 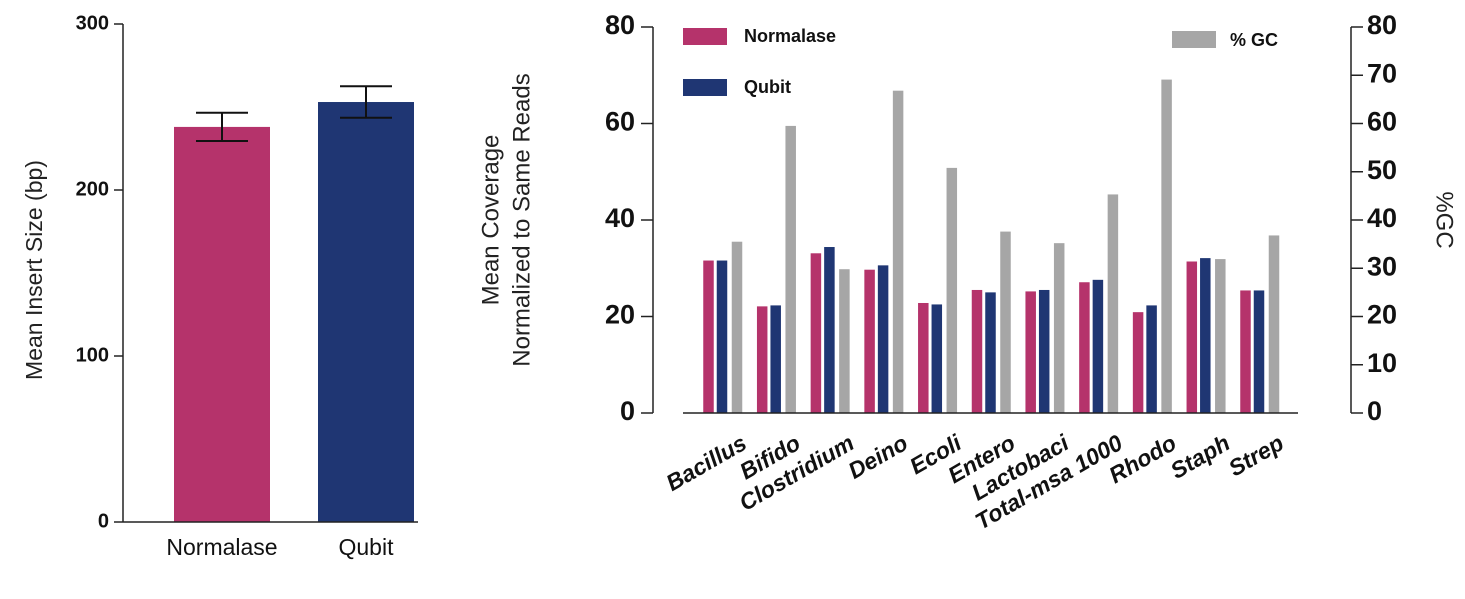 I want to click on bar-gc-ecoli, so click(x=952, y=290).